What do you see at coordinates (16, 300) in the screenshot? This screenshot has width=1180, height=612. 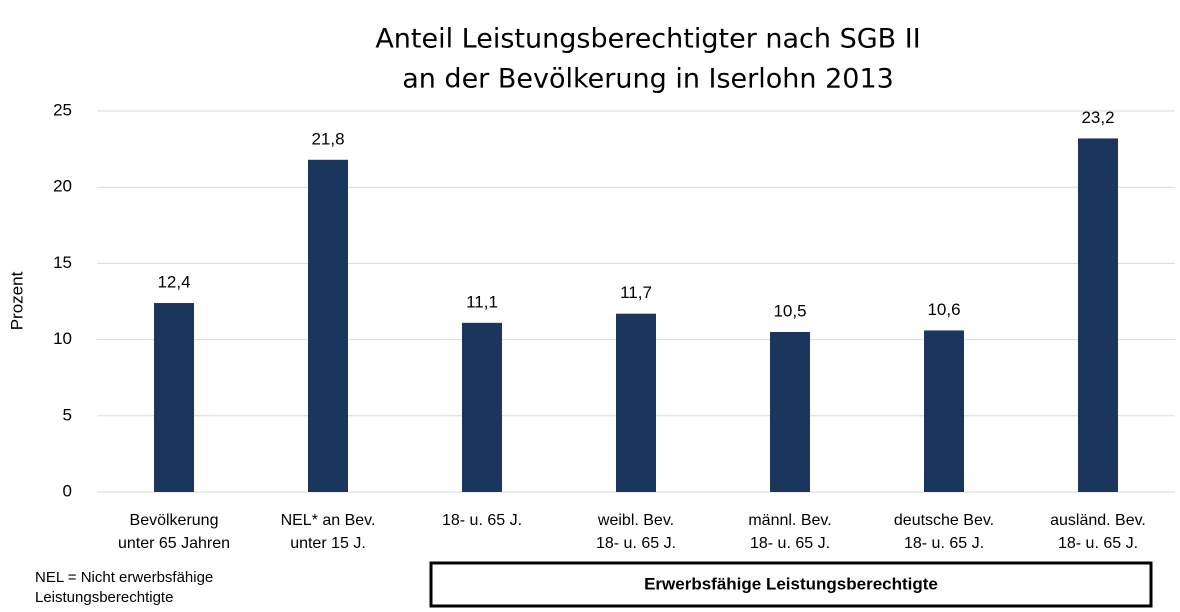 I see `y-axis-label: Prozent` at bounding box center [16, 300].